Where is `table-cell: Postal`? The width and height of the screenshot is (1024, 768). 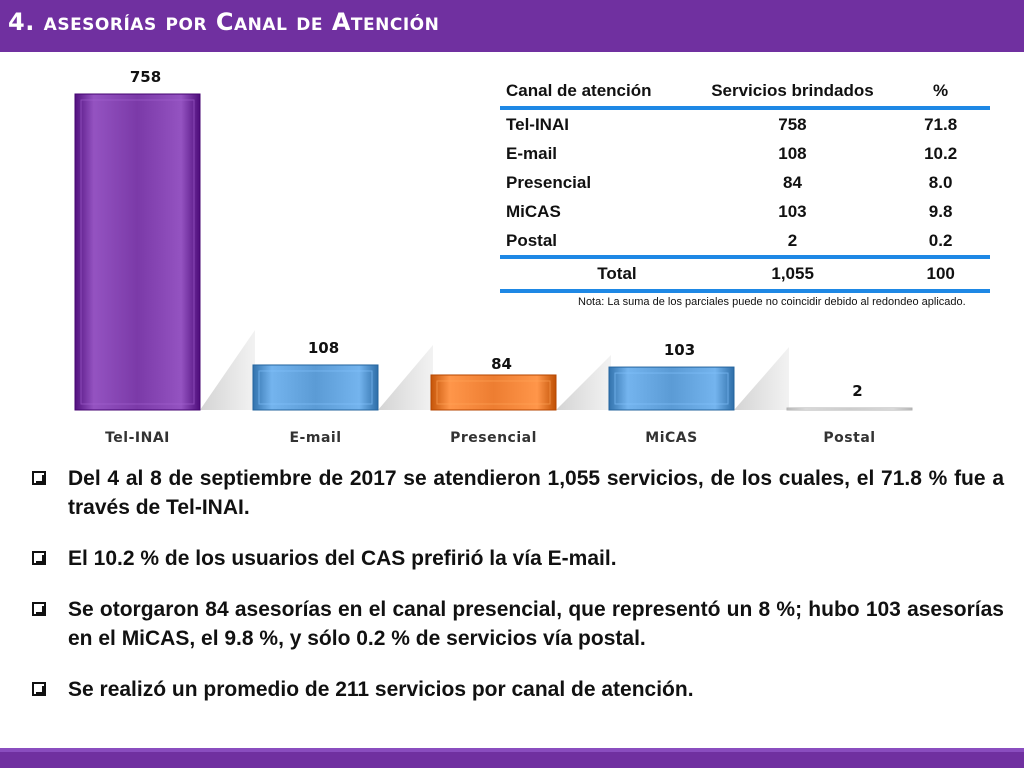 table-cell: Postal is located at coordinates (532, 240).